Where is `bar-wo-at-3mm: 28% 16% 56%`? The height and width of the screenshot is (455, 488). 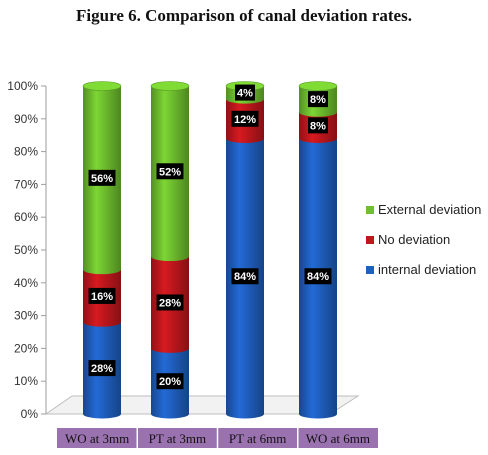
bar-wo-at-3mm: 28% 16% 56% is located at coordinates (102, 250).